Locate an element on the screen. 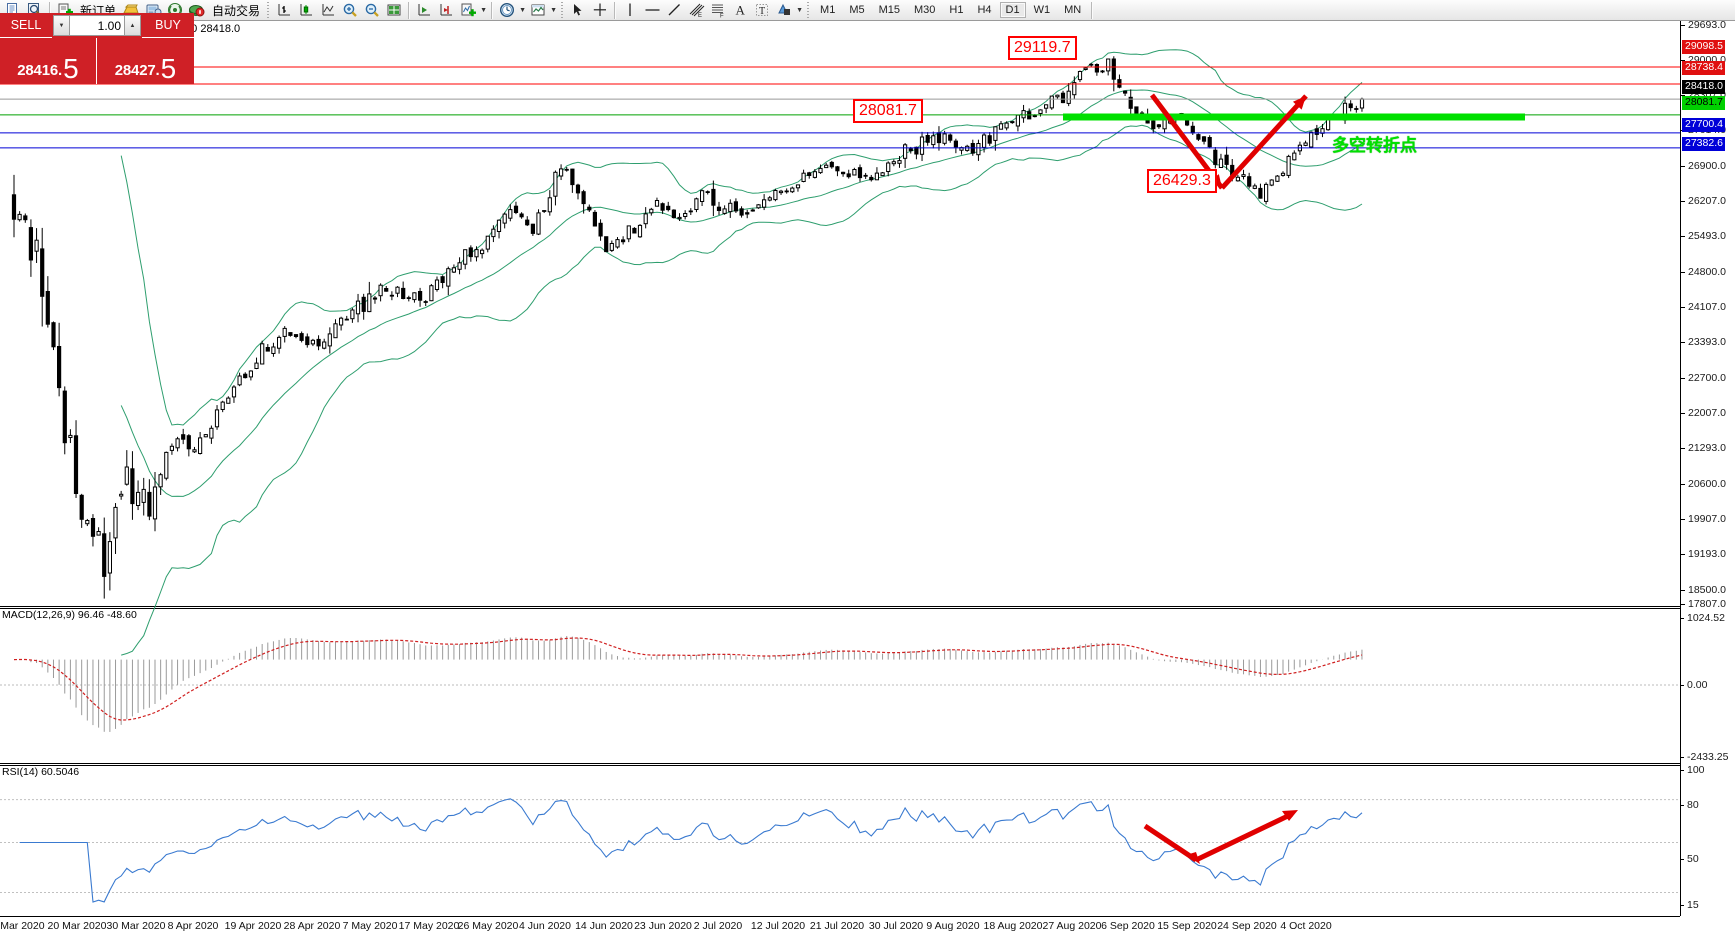 The width and height of the screenshot is (1735, 940). volume-stepper: ▼ 1.00 ▲ is located at coordinates (97, 25).